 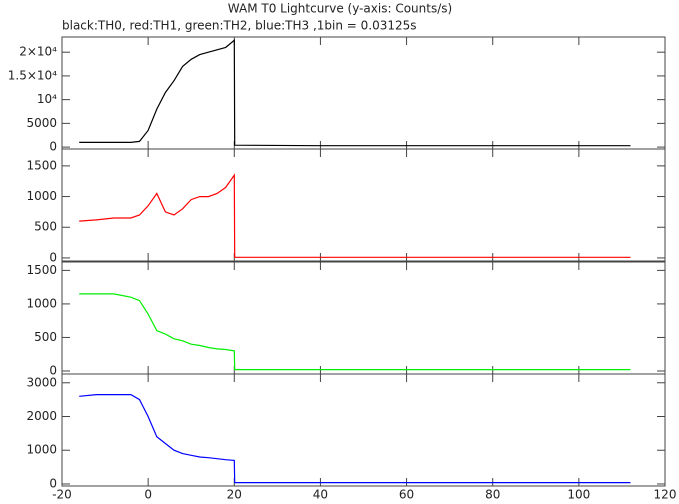 What do you see at coordinates (38, 52) in the screenshot?
I see `y-tick-label: 2×10⁴` at bounding box center [38, 52].